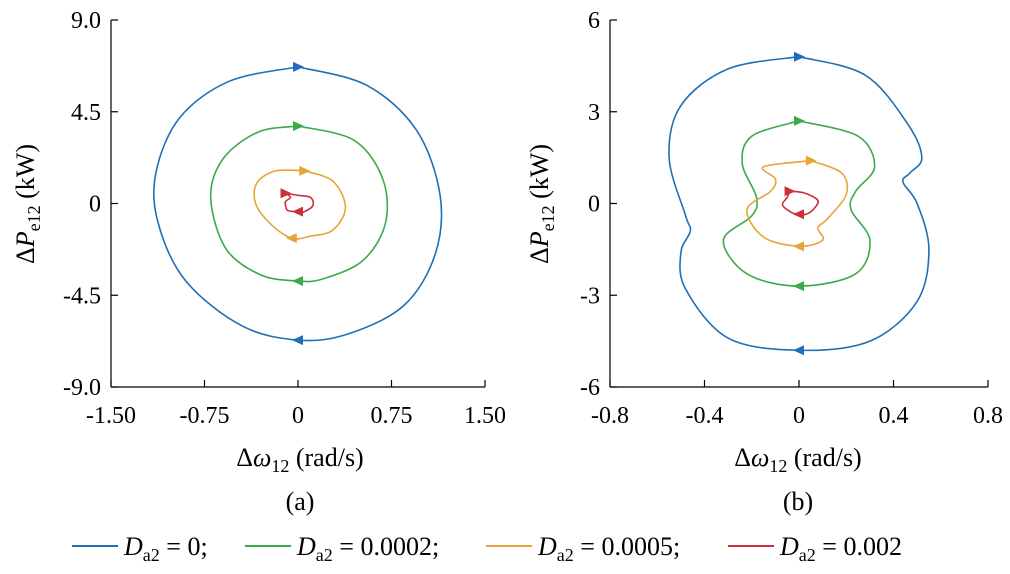  I want to click on legend-label-1: Da2 = 0.0002;, so click(367, 548).